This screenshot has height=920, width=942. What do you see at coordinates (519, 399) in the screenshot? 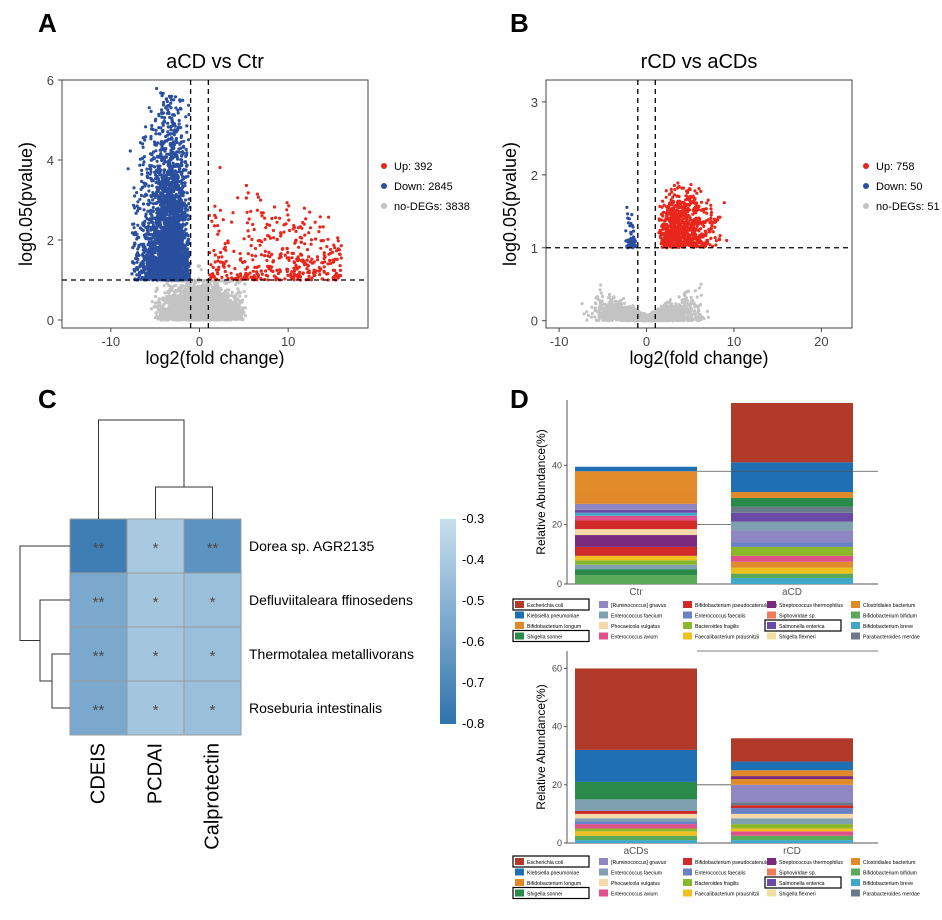
I see `panel-letter-d: D` at bounding box center [519, 399].